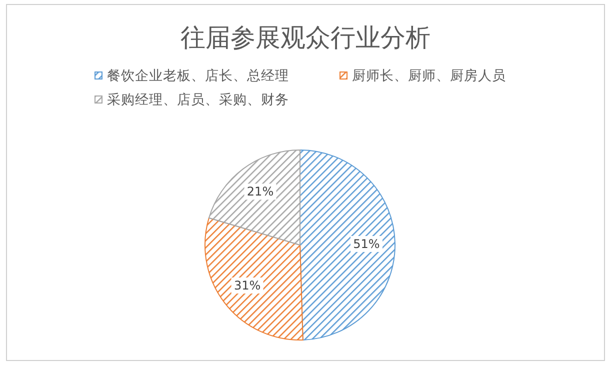 This screenshot has width=611, height=368. What do you see at coordinates (305, 37) in the screenshot?
I see `title: 往届参展观众行业分析` at bounding box center [305, 37].